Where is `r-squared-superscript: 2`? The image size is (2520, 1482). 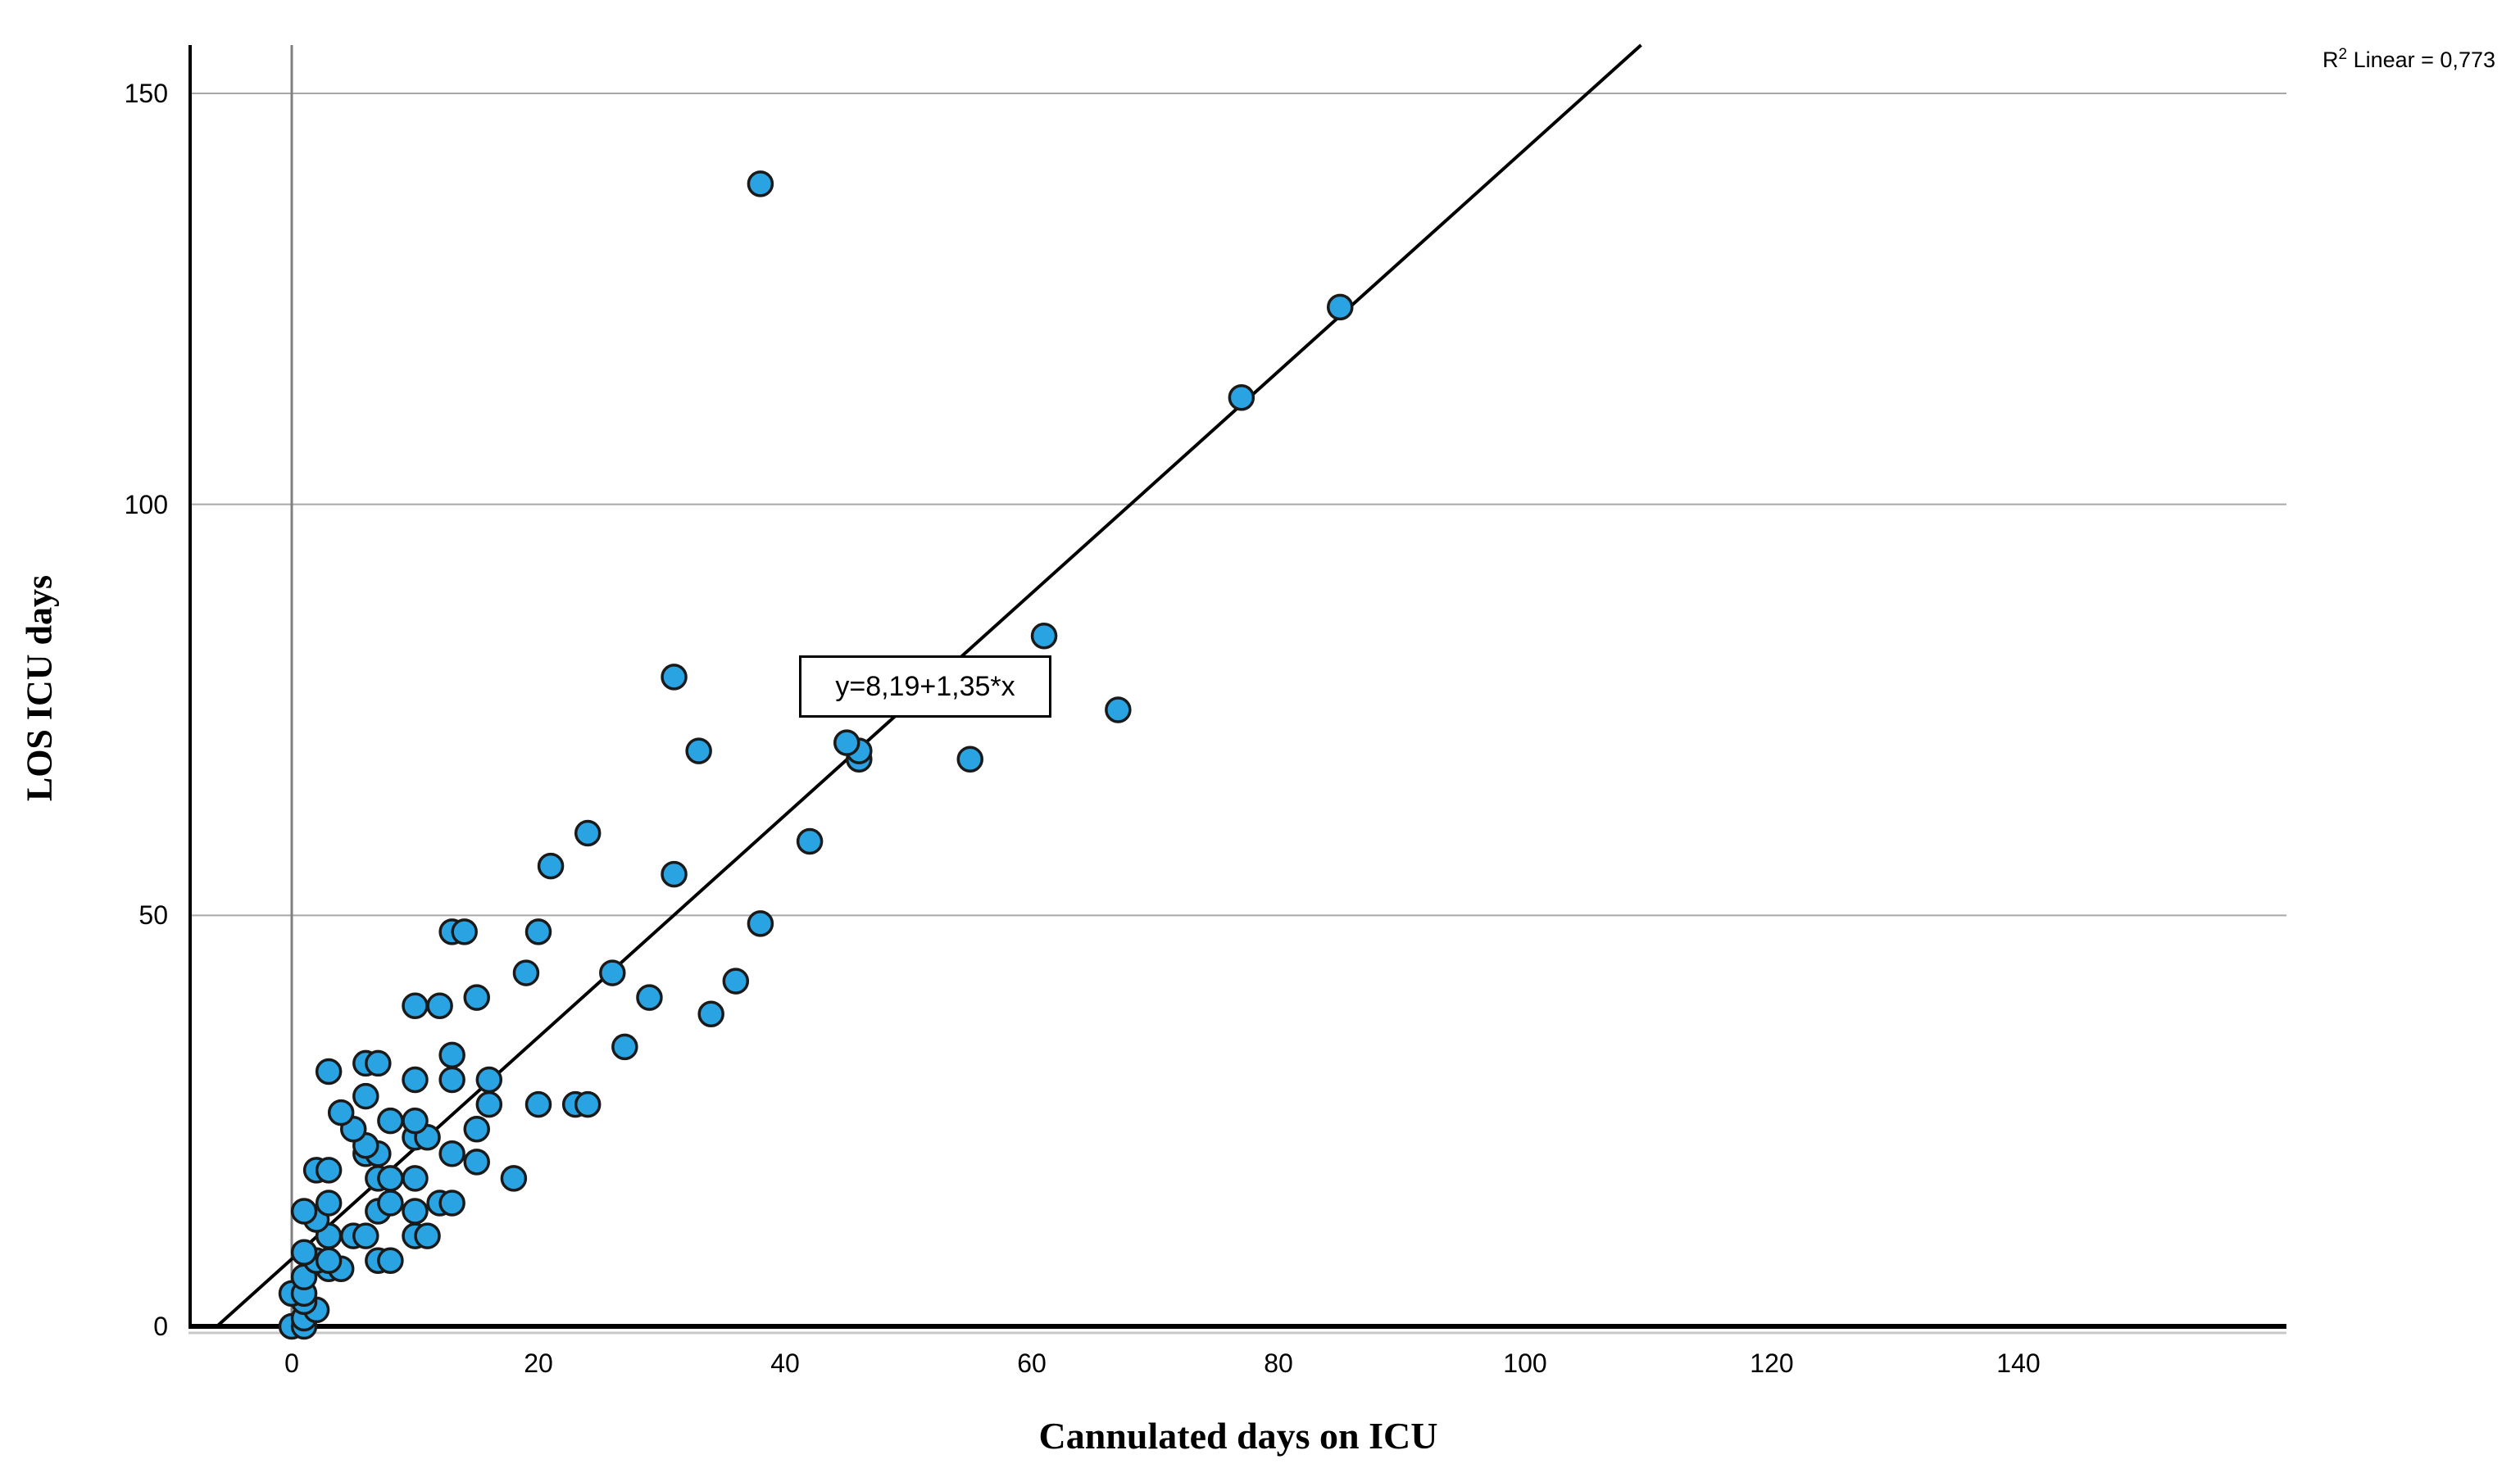
r-squared-superscript: 2 is located at coordinates (2343, 55).